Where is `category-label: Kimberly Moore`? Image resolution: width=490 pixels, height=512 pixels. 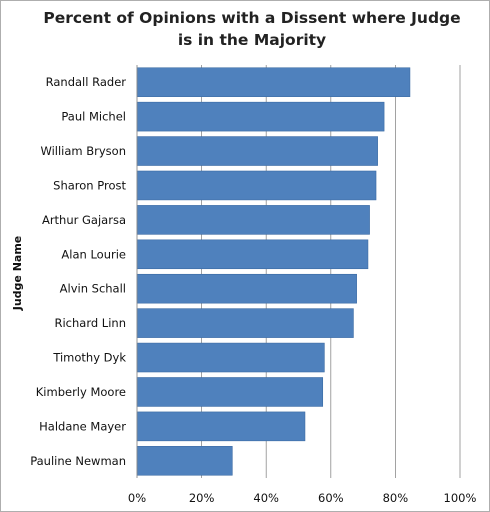
category-label: Kimberly Moore is located at coordinates (81, 392).